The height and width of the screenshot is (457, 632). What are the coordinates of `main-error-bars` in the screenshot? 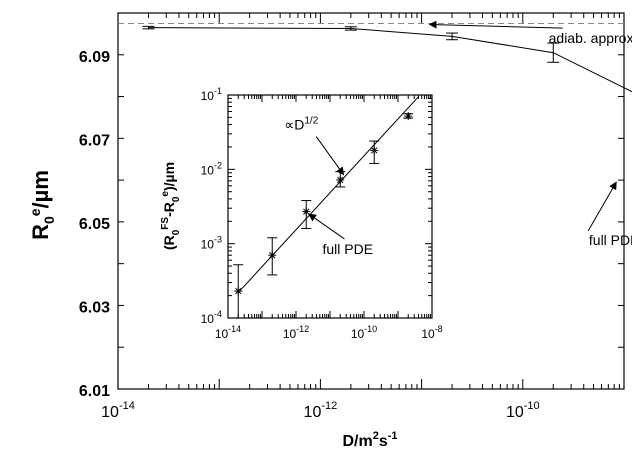 It's located at (351, 44).